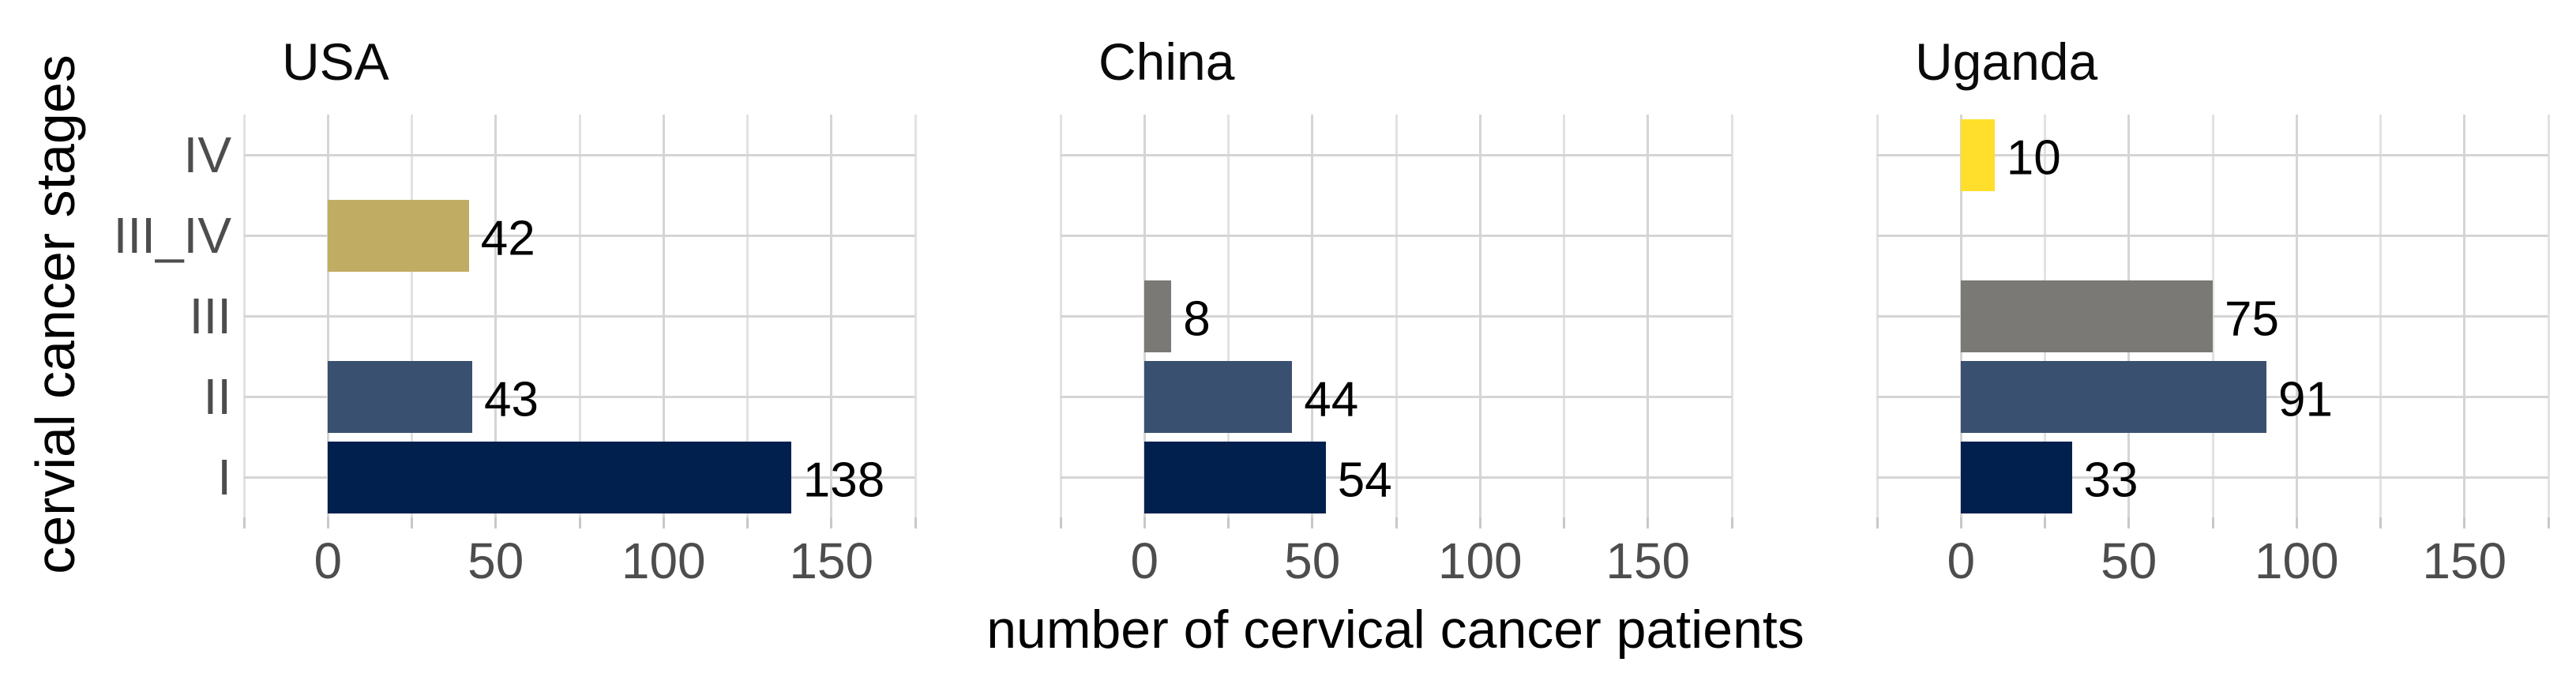 The width and height of the screenshot is (2576, 692). I want to click on bar-China-I, so click(1235, 477).